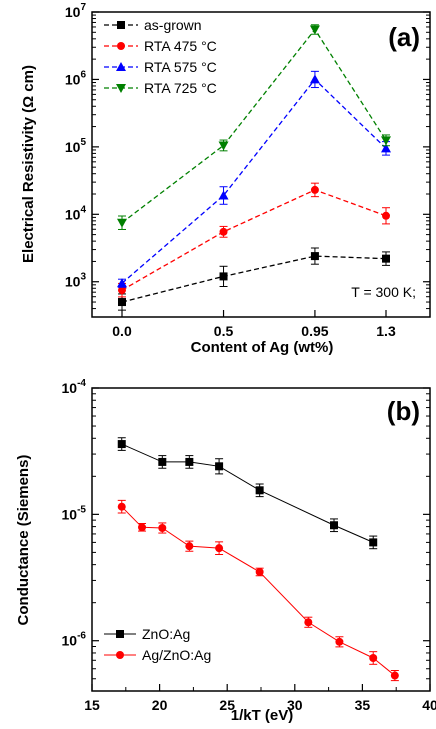  I want to click on panel-b-legend: ZnO:Ag Ag/ZnO:Ag, so click(157, 644).